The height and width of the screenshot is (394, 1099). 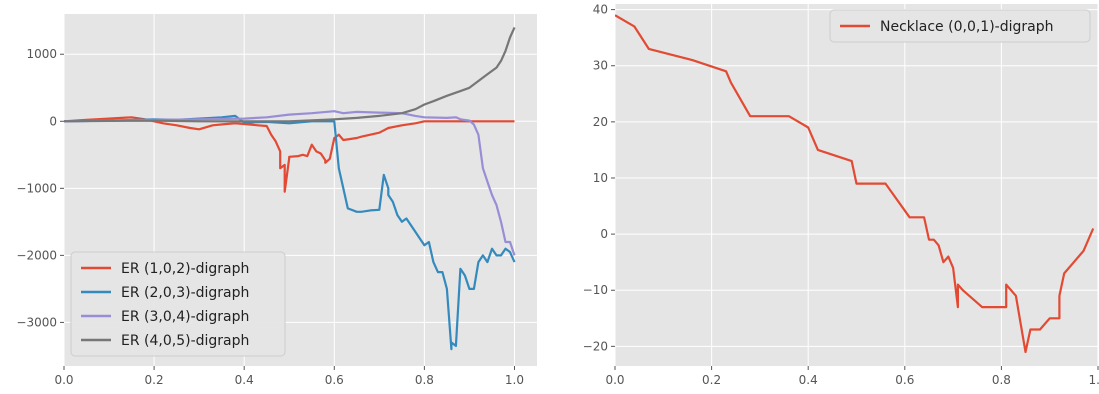 What do you see at coordinates (185, 341) in the screenshot?
I see `legend-label: ER (4,0,5)-digraph` at bounding box center [185, 341].